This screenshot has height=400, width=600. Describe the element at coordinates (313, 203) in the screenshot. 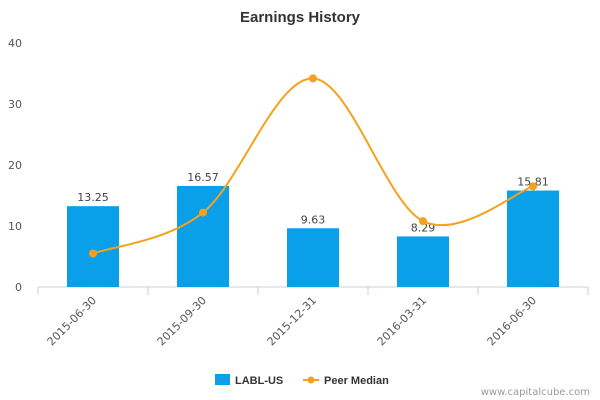

I see `bar-data-labels: 13.25 16.57 9.63 8.29 15.81` at that location.